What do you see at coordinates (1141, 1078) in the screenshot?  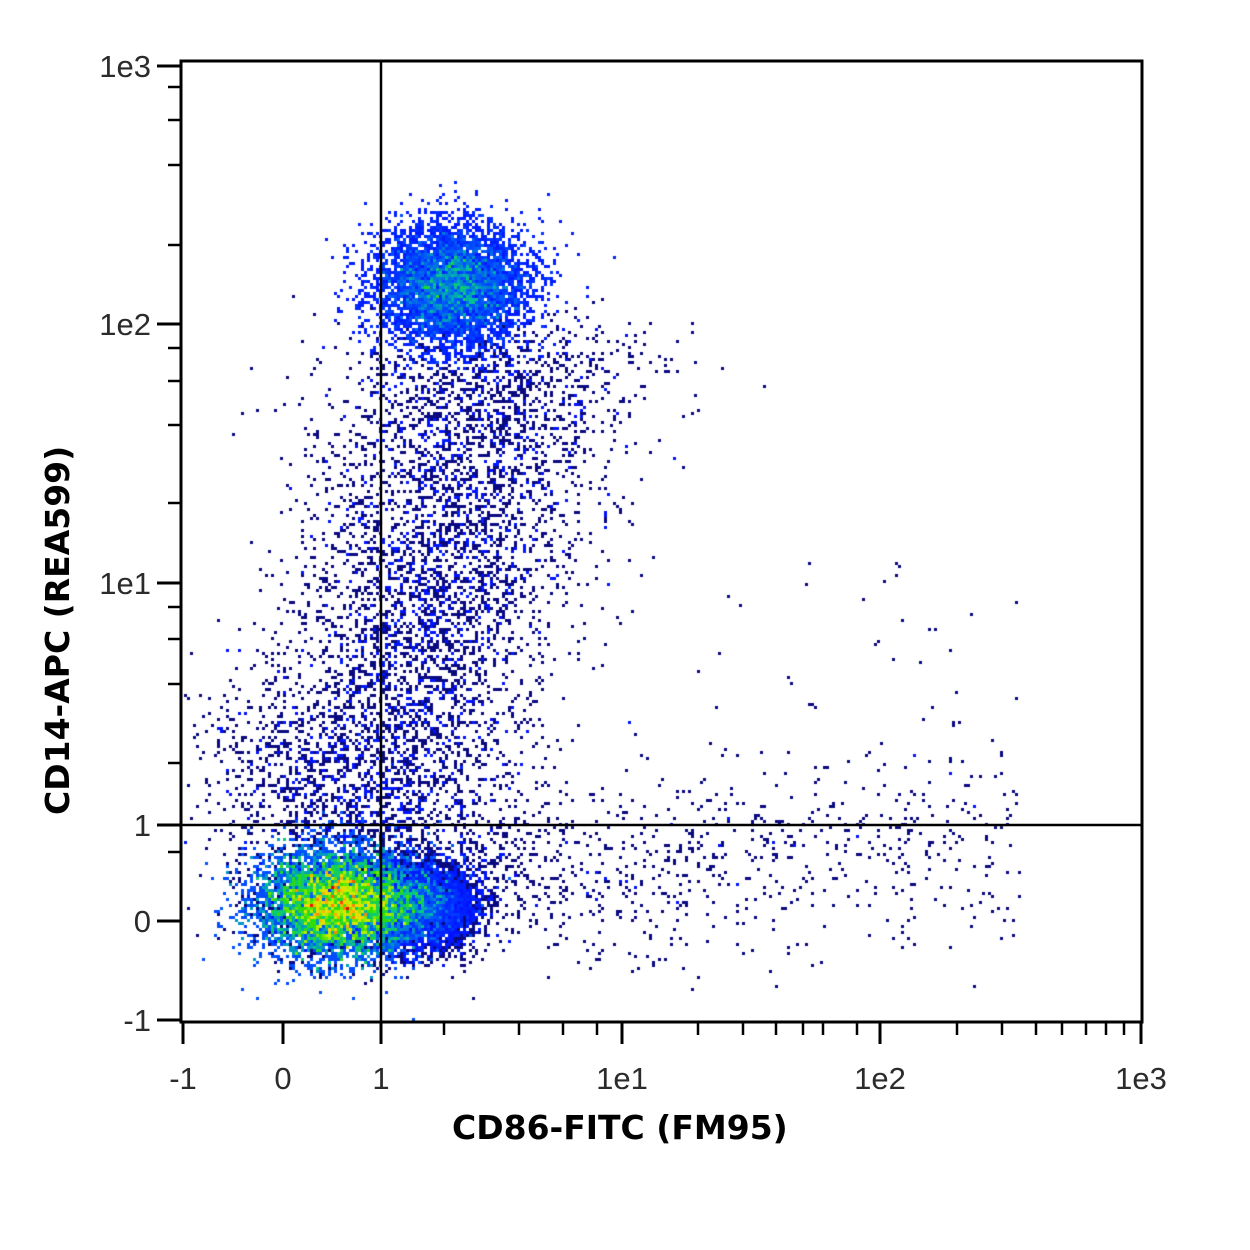 I see `x-tick-label: 1e3` at bounding box center [1141, 1078].